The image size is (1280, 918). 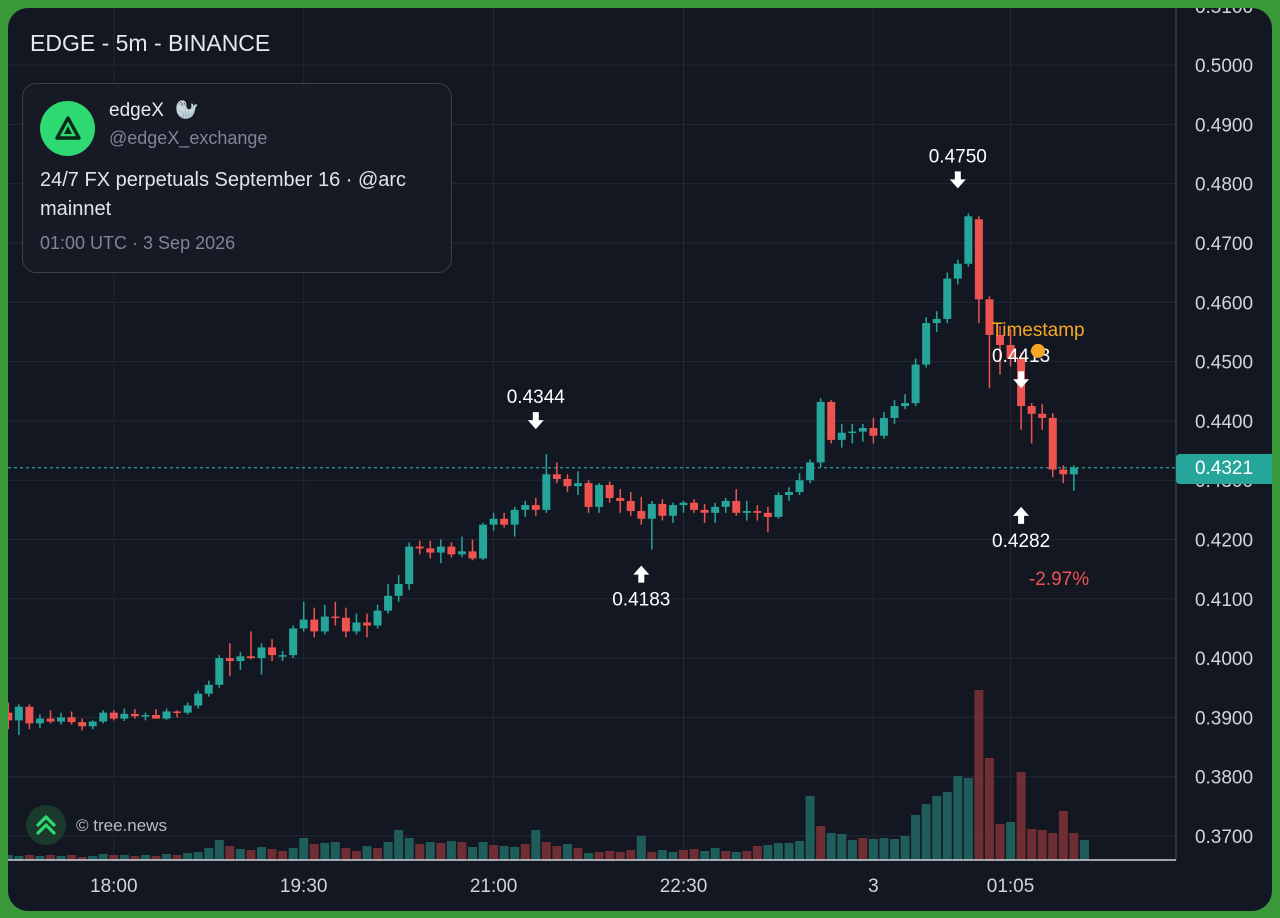 What do you see at coordinates (150, 43) in the screenshot?
I see `chart-title: EDGE - 5m - BINANCE` at bounding box center [150, 43].